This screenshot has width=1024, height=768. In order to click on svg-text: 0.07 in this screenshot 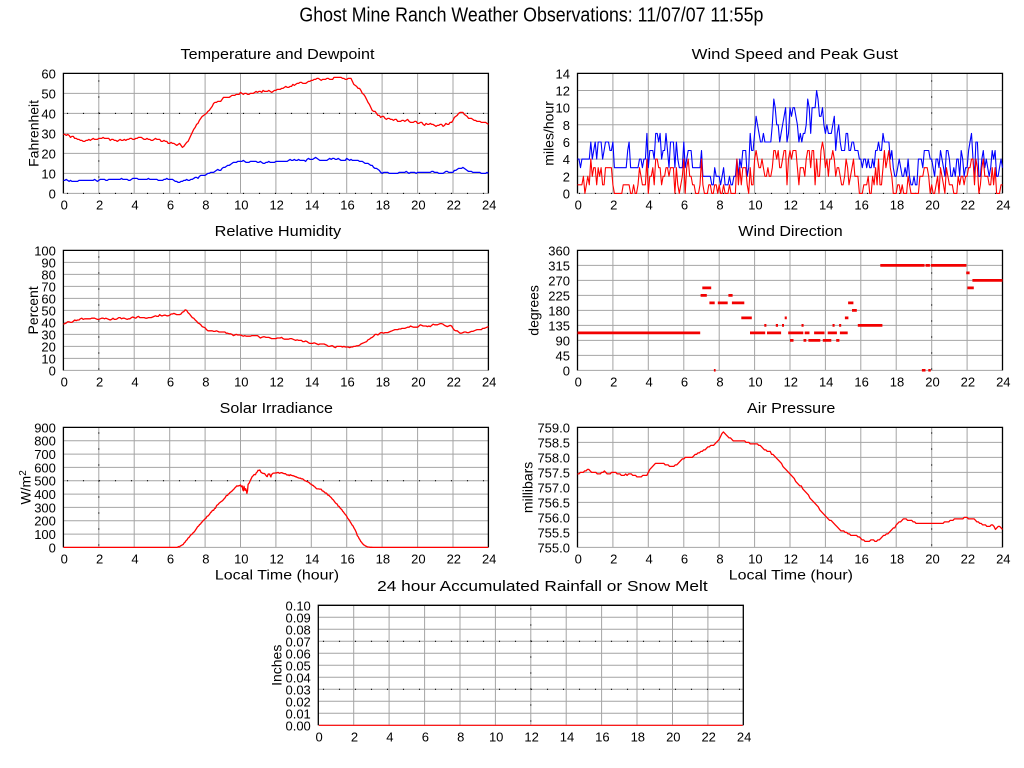, I will do `click(297, 641)`.